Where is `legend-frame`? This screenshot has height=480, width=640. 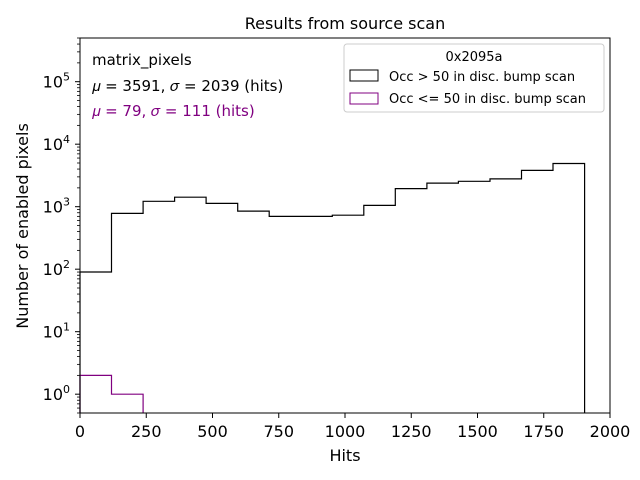 legend-frame is located at coordinates (474, 78).